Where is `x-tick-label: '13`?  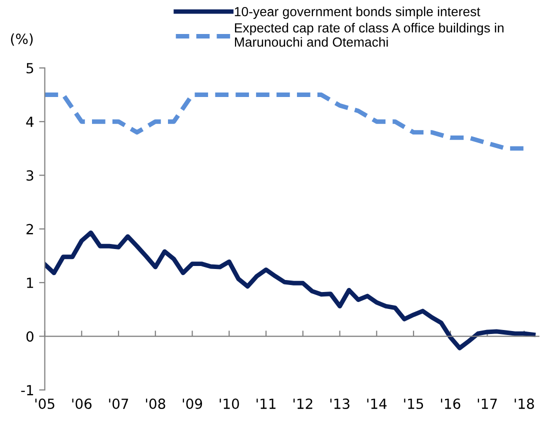
x-tick-label: '13 is located at coordinates (340, 404).